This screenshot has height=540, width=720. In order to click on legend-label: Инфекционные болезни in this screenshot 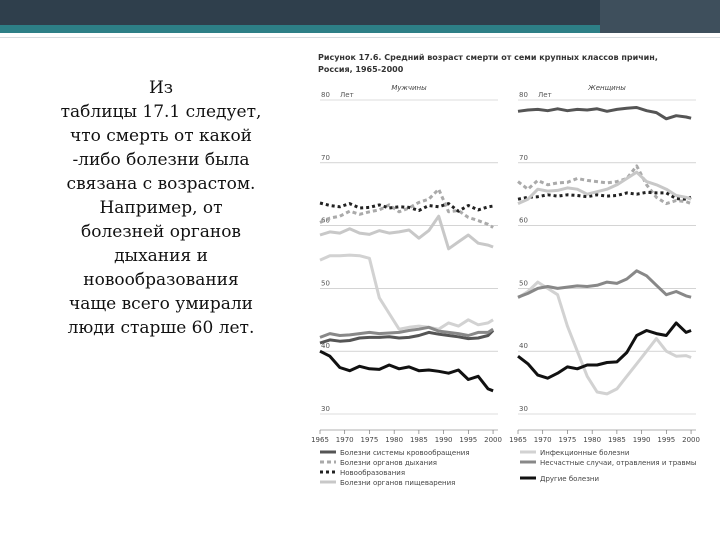, I will do `click(584, 453)`.